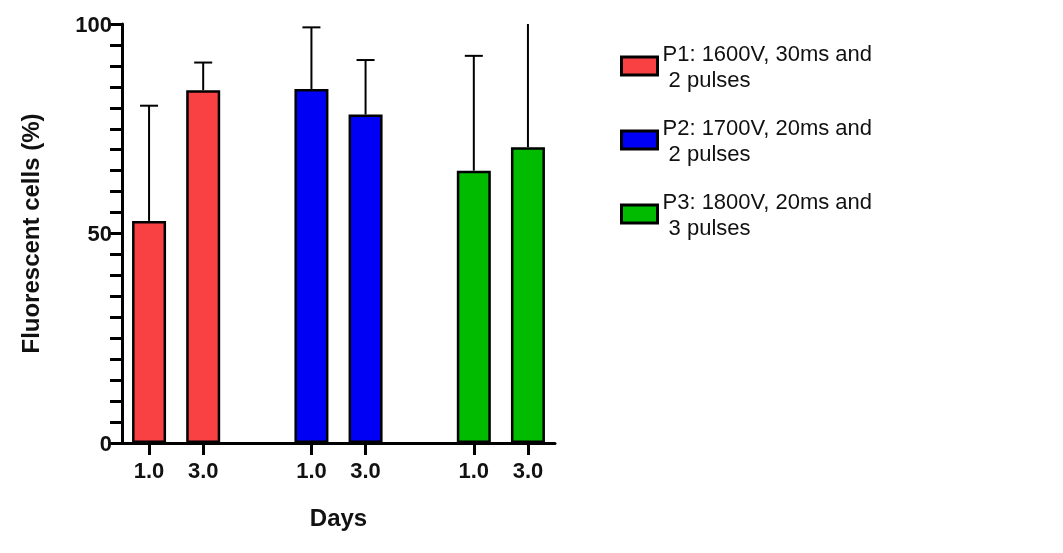 The image size is (1063, 553). Describe the element at coordinates (99, 233) in the screenshot. I see `y-tick-label: 50` at that location.